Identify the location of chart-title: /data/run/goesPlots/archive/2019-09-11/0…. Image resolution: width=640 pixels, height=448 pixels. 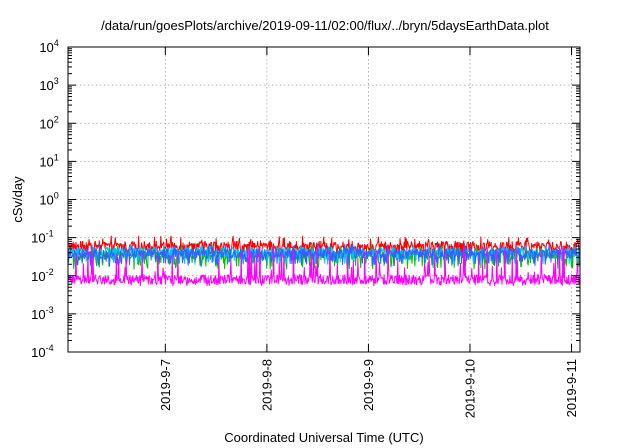
(325, 25).